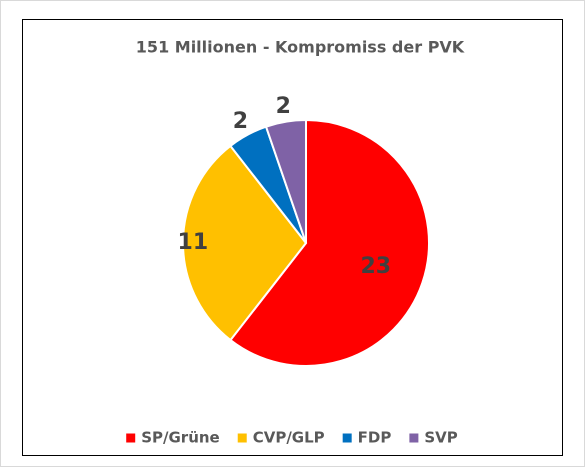 The image size is (585, 467). What do you see at coordinates (289, 438) in the screenshot?
I see `legend-label: CVP/GLP` at bounding box center [289, 438].